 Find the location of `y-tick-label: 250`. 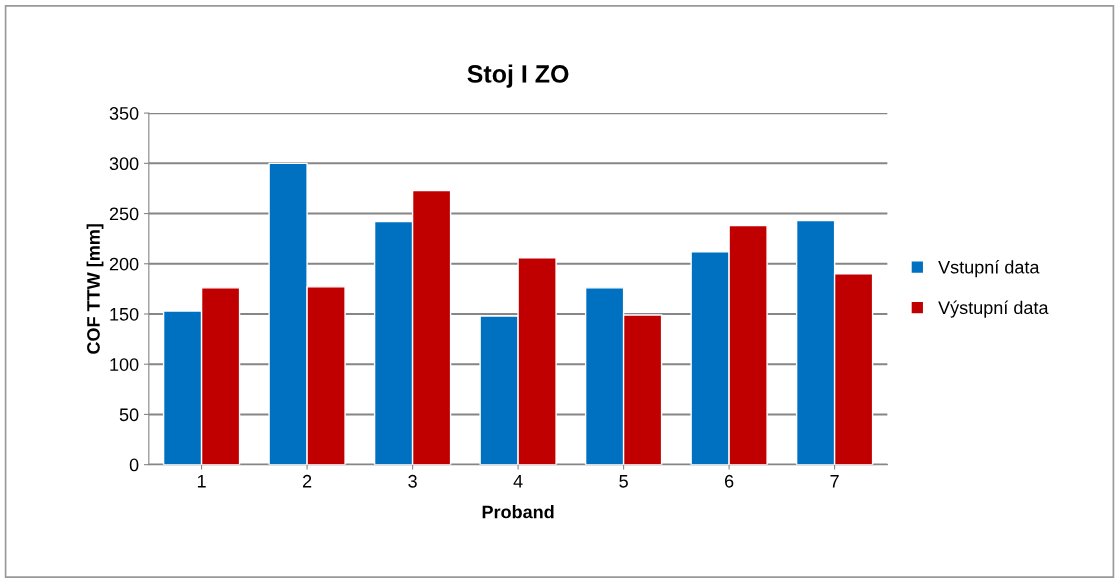

y-tick-label: 250 is located at coordinates (124, 214).